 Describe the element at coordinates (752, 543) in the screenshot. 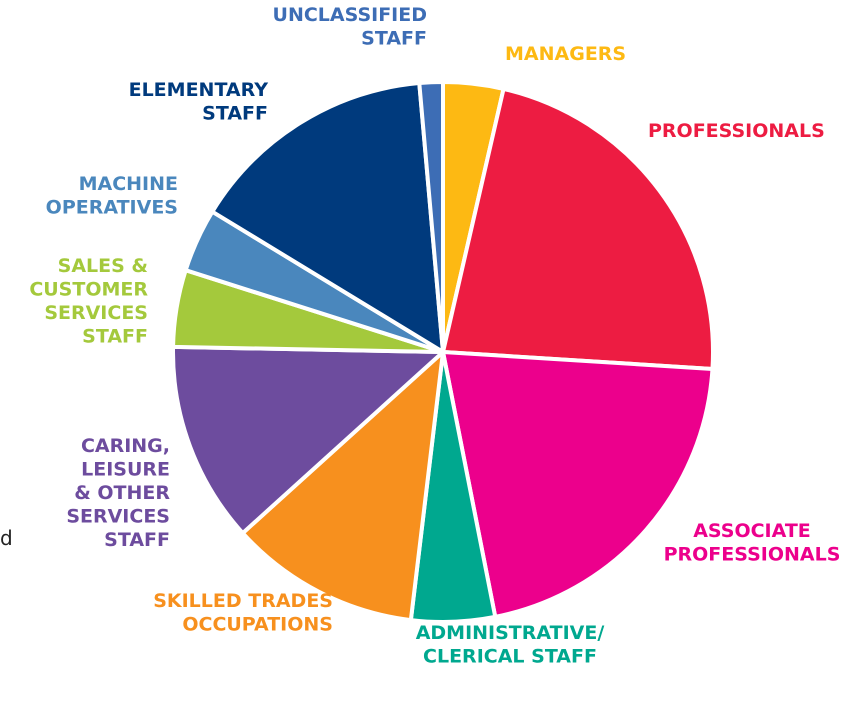

I see `slice-label: ASSOCIATE PROFESSIONALS` at that location.